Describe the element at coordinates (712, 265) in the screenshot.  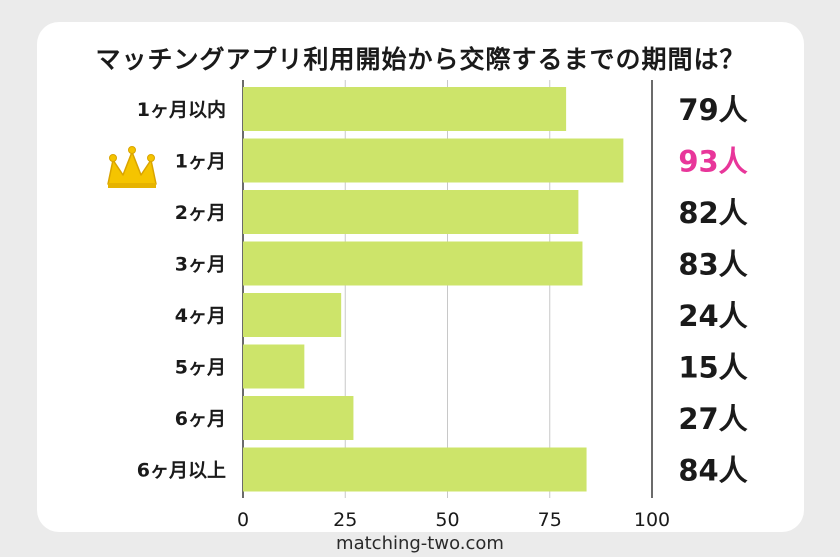
I see `value-label: 83人` at that location.